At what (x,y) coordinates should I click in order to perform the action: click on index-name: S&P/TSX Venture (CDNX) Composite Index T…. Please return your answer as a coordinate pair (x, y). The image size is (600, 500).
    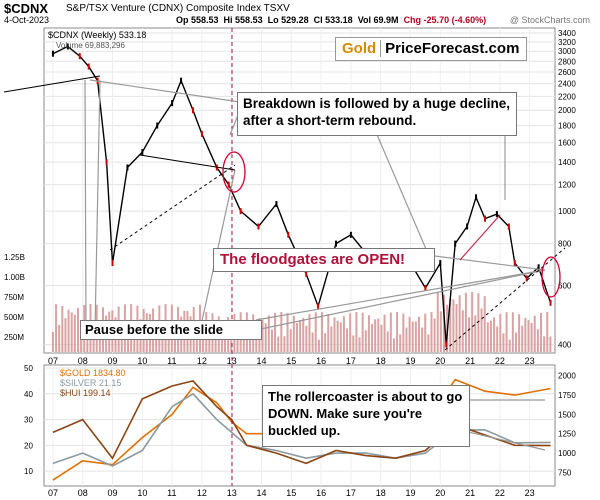
    Looking at the image, I should click on (178, 8).